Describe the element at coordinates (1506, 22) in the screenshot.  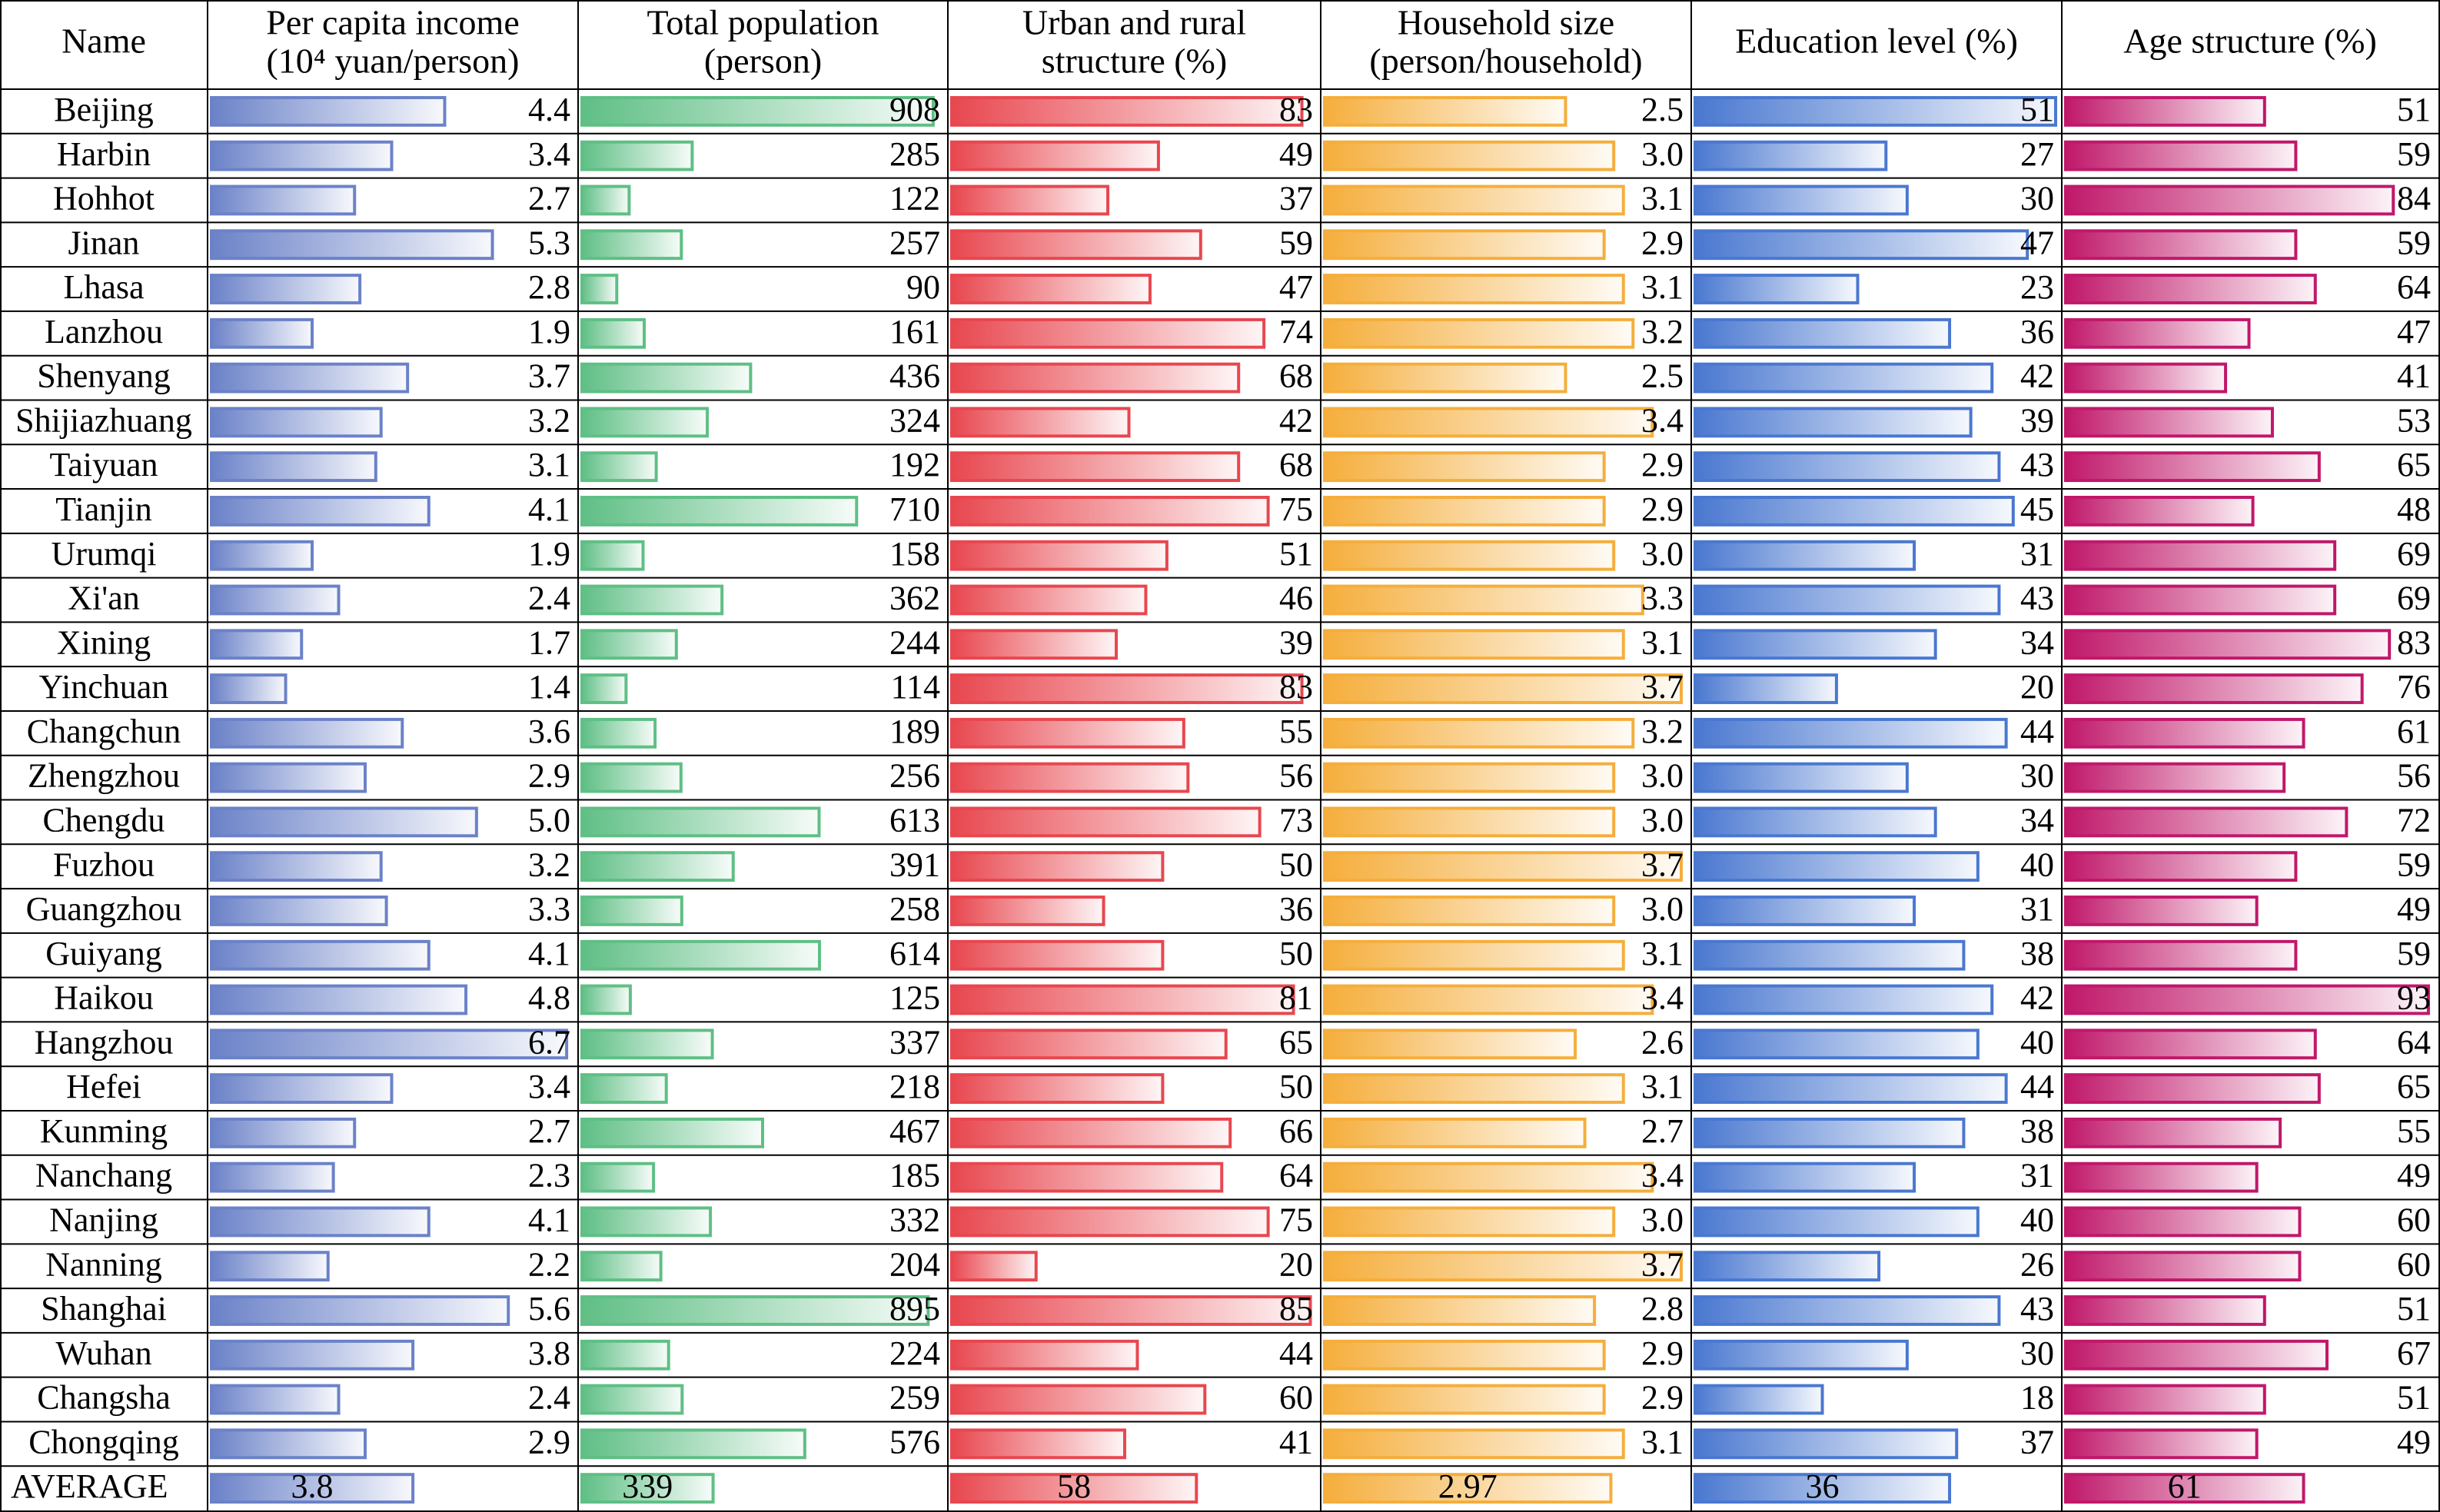
I see `column-header-household: Household size` at that location.